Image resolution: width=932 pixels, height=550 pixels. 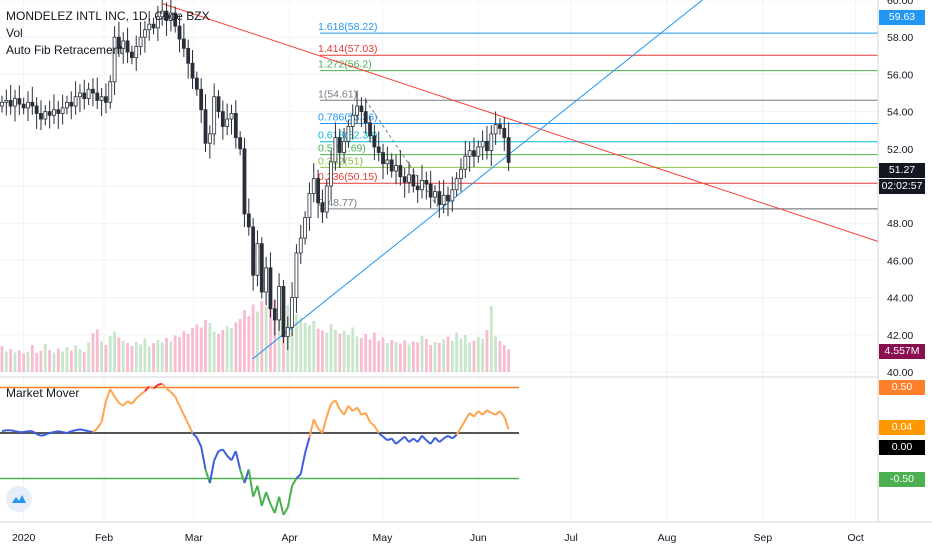 I want to click on price-tick-label: 58.00, so click(x=900, y=38).